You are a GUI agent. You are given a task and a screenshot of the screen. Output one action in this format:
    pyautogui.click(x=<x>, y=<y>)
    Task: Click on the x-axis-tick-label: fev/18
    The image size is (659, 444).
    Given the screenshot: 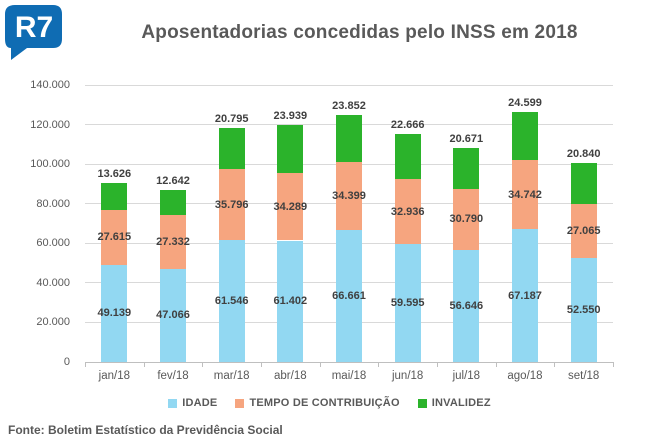 What is the action you would take?
    pyautogui.click(x=173, y=376)
    